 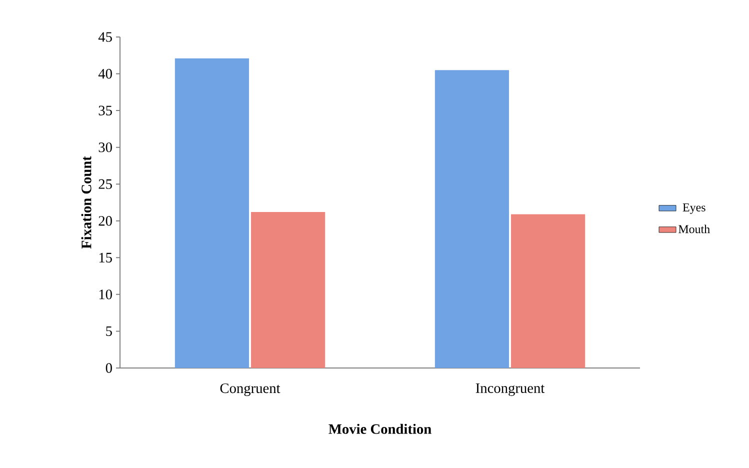 I want to click on y-tick-label: 25, so click(x=105, y=184).